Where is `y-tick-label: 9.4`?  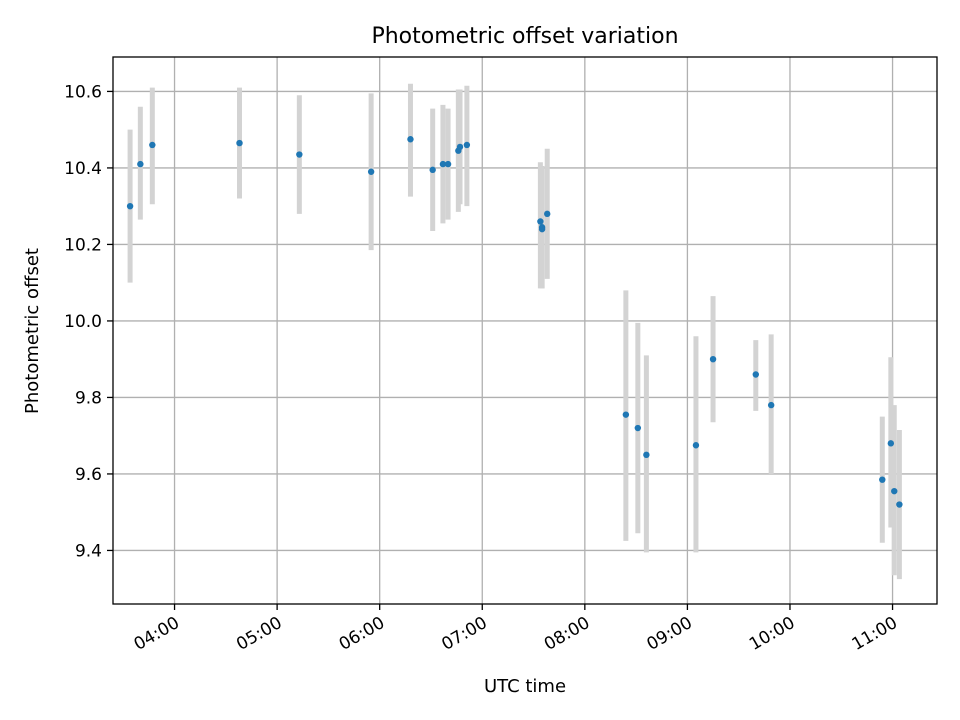 y-tick-label: 9.4 is located at coordinates (88, 551).